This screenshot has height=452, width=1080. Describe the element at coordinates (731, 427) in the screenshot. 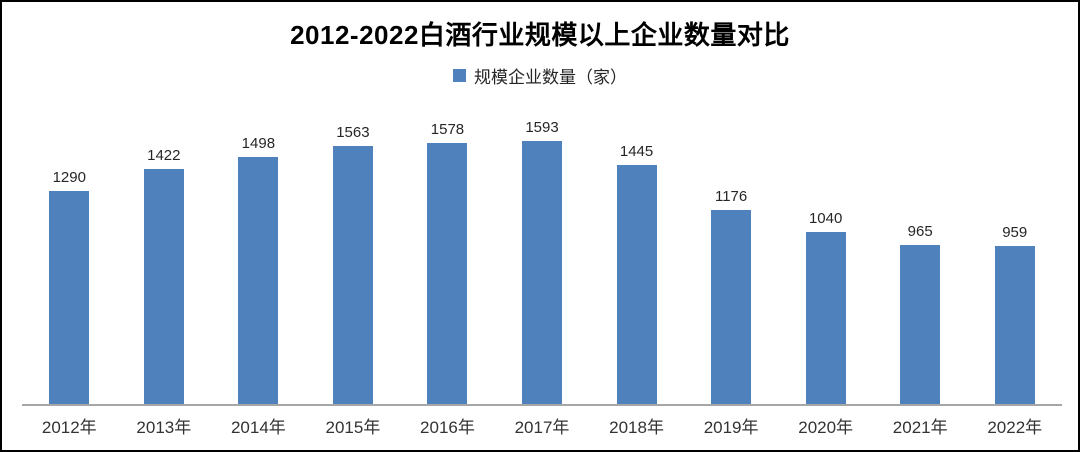

I see `x-axis-tick-label: 2019年` at that location.